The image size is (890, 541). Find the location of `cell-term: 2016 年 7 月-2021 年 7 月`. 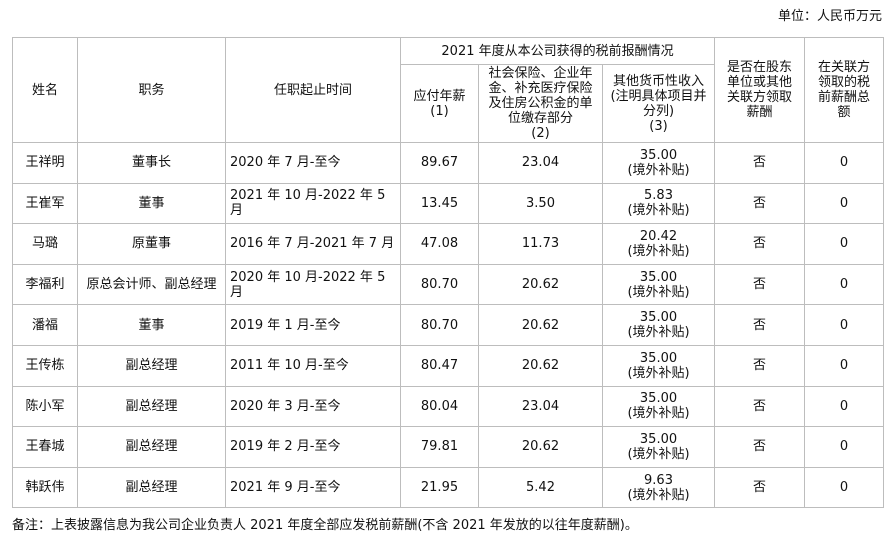

cell-term: 2016 年 7 月-2021 年 7 月 is located at coordinates (313, 244).